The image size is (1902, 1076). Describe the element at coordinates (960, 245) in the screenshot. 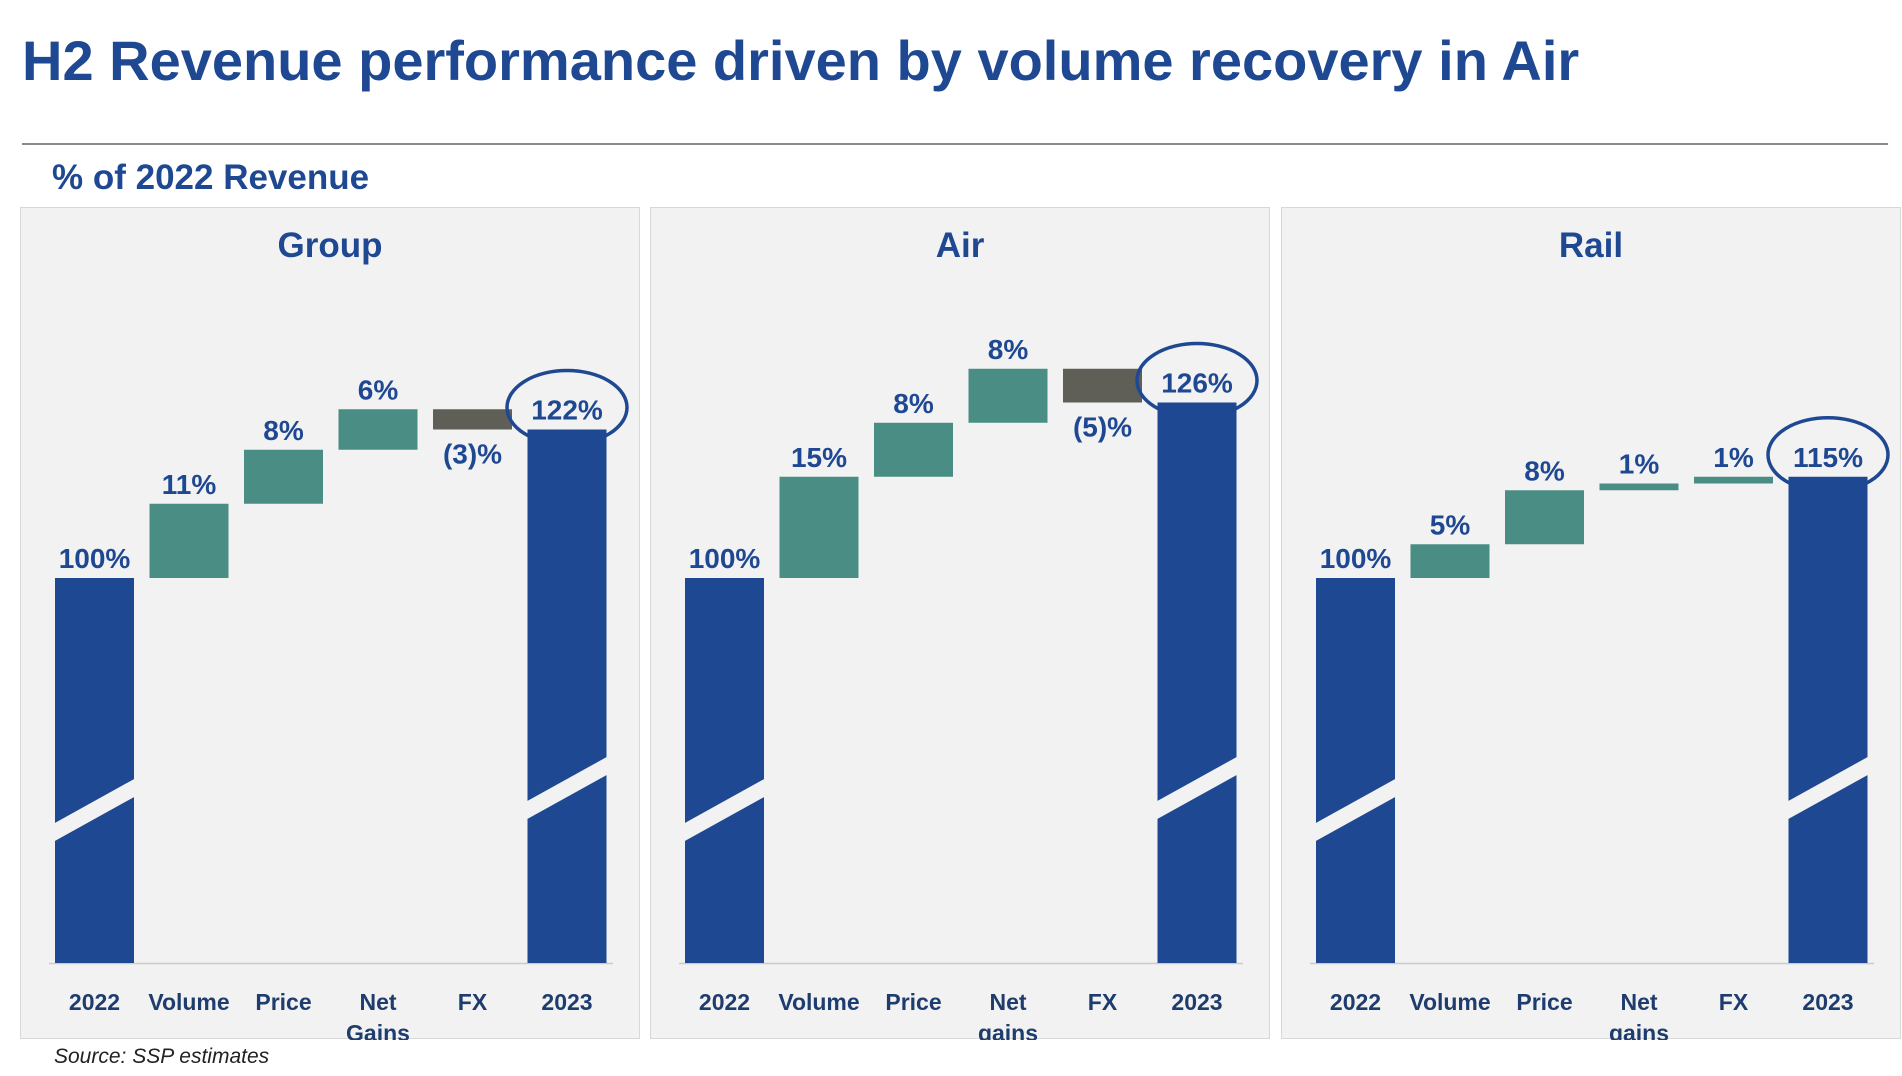

I see `panel-title: Air` at that location.